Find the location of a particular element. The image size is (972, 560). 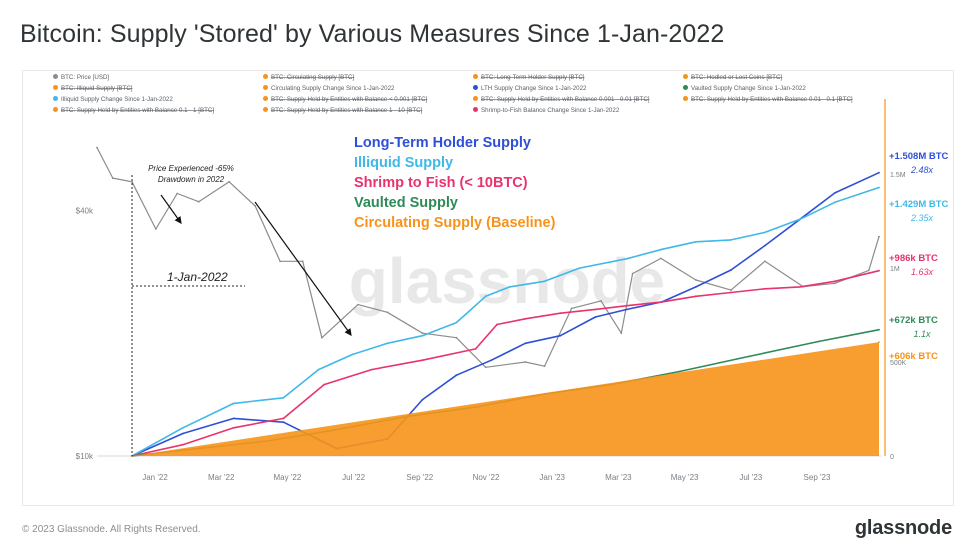

end-value-label: +606k BTC is located at coordinates (913, 356).